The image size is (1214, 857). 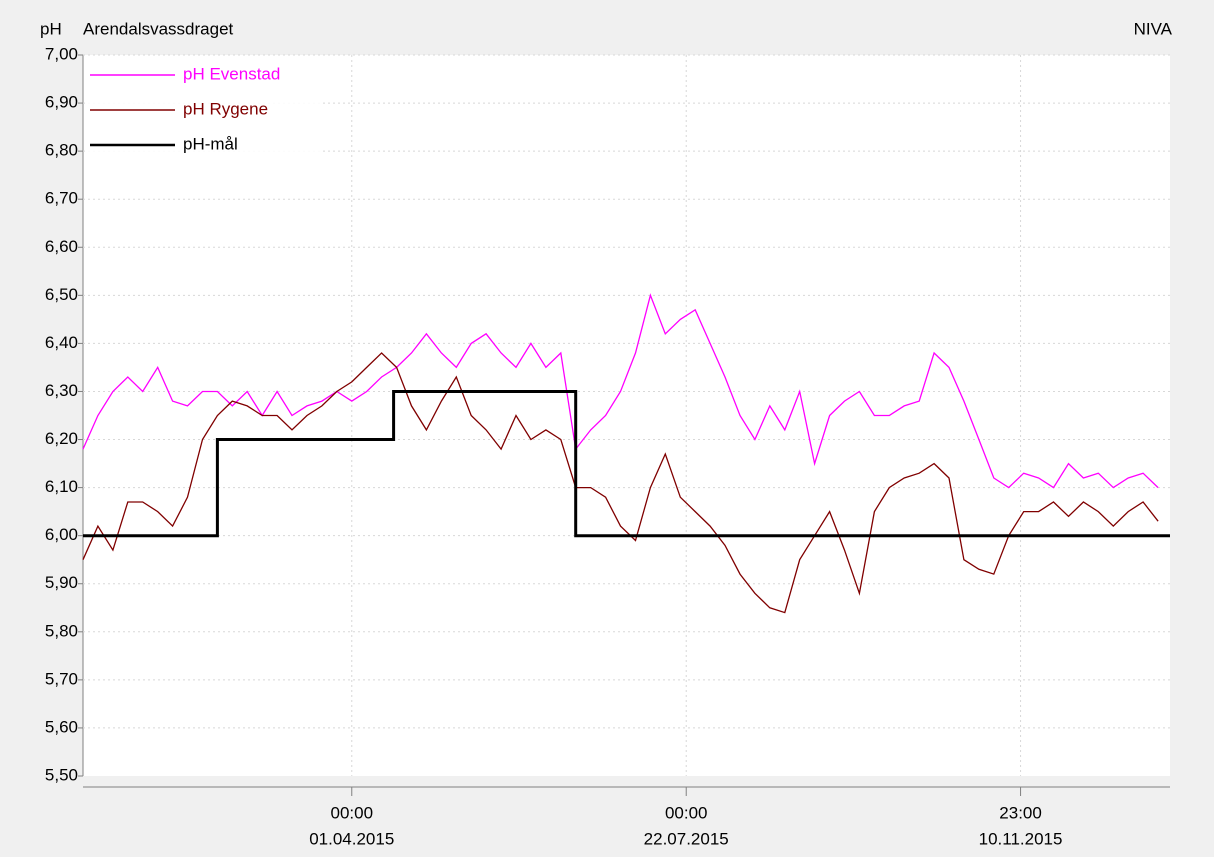 What do you see at coordinates (61, 726) in the screenshot?
I see `y-tick-label: 5,60` at bounding box center [61, 726].